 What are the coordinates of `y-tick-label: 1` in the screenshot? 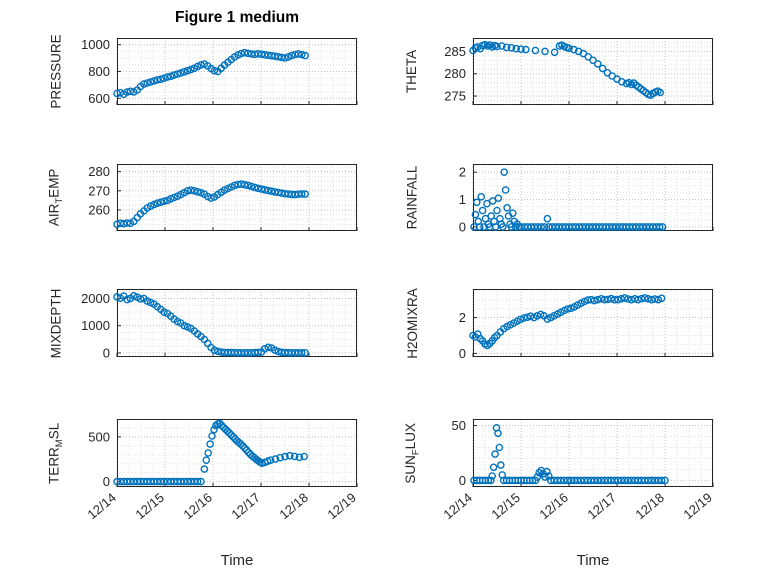 It's located at (462, 199).